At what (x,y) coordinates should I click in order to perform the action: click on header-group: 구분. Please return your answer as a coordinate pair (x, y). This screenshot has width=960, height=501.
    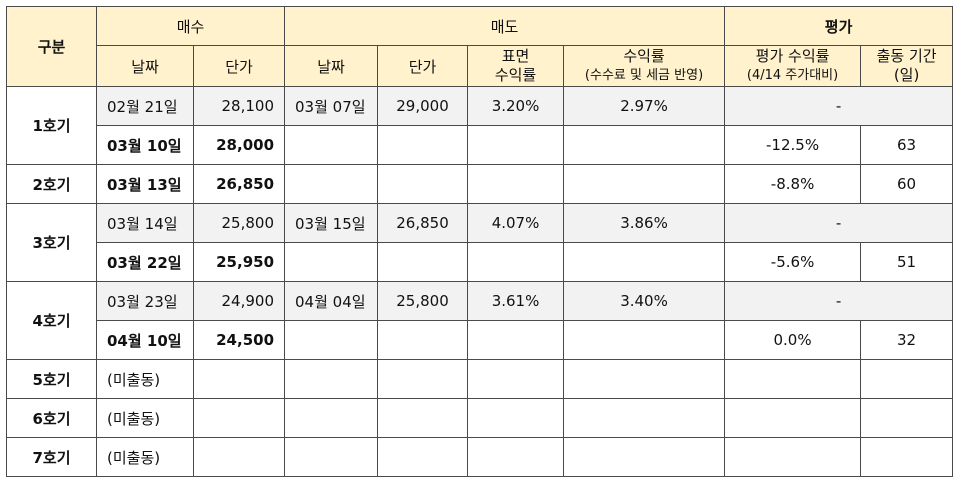
    Looking at the image, I should click on (51, 46).